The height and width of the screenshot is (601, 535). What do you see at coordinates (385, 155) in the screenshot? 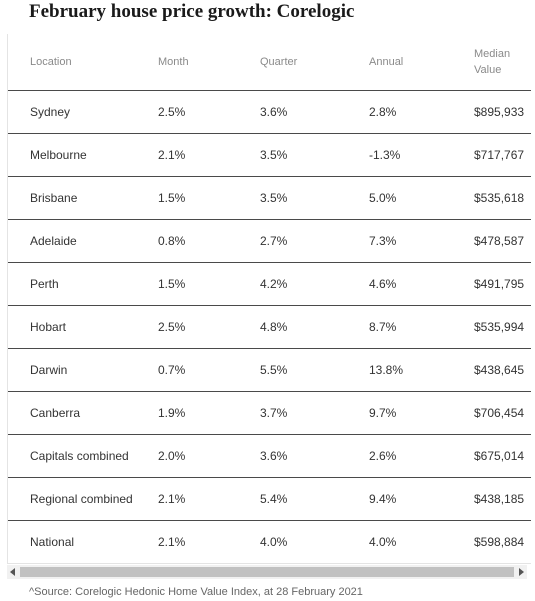
I see `cell-annual: -1.3%` at bounding box center [385, 155].